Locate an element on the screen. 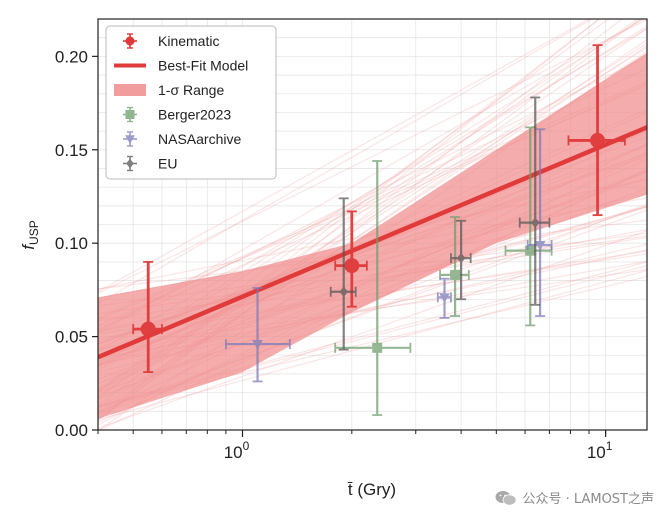  y-tick-label: 0.00 is located at coordinates (71, 430).